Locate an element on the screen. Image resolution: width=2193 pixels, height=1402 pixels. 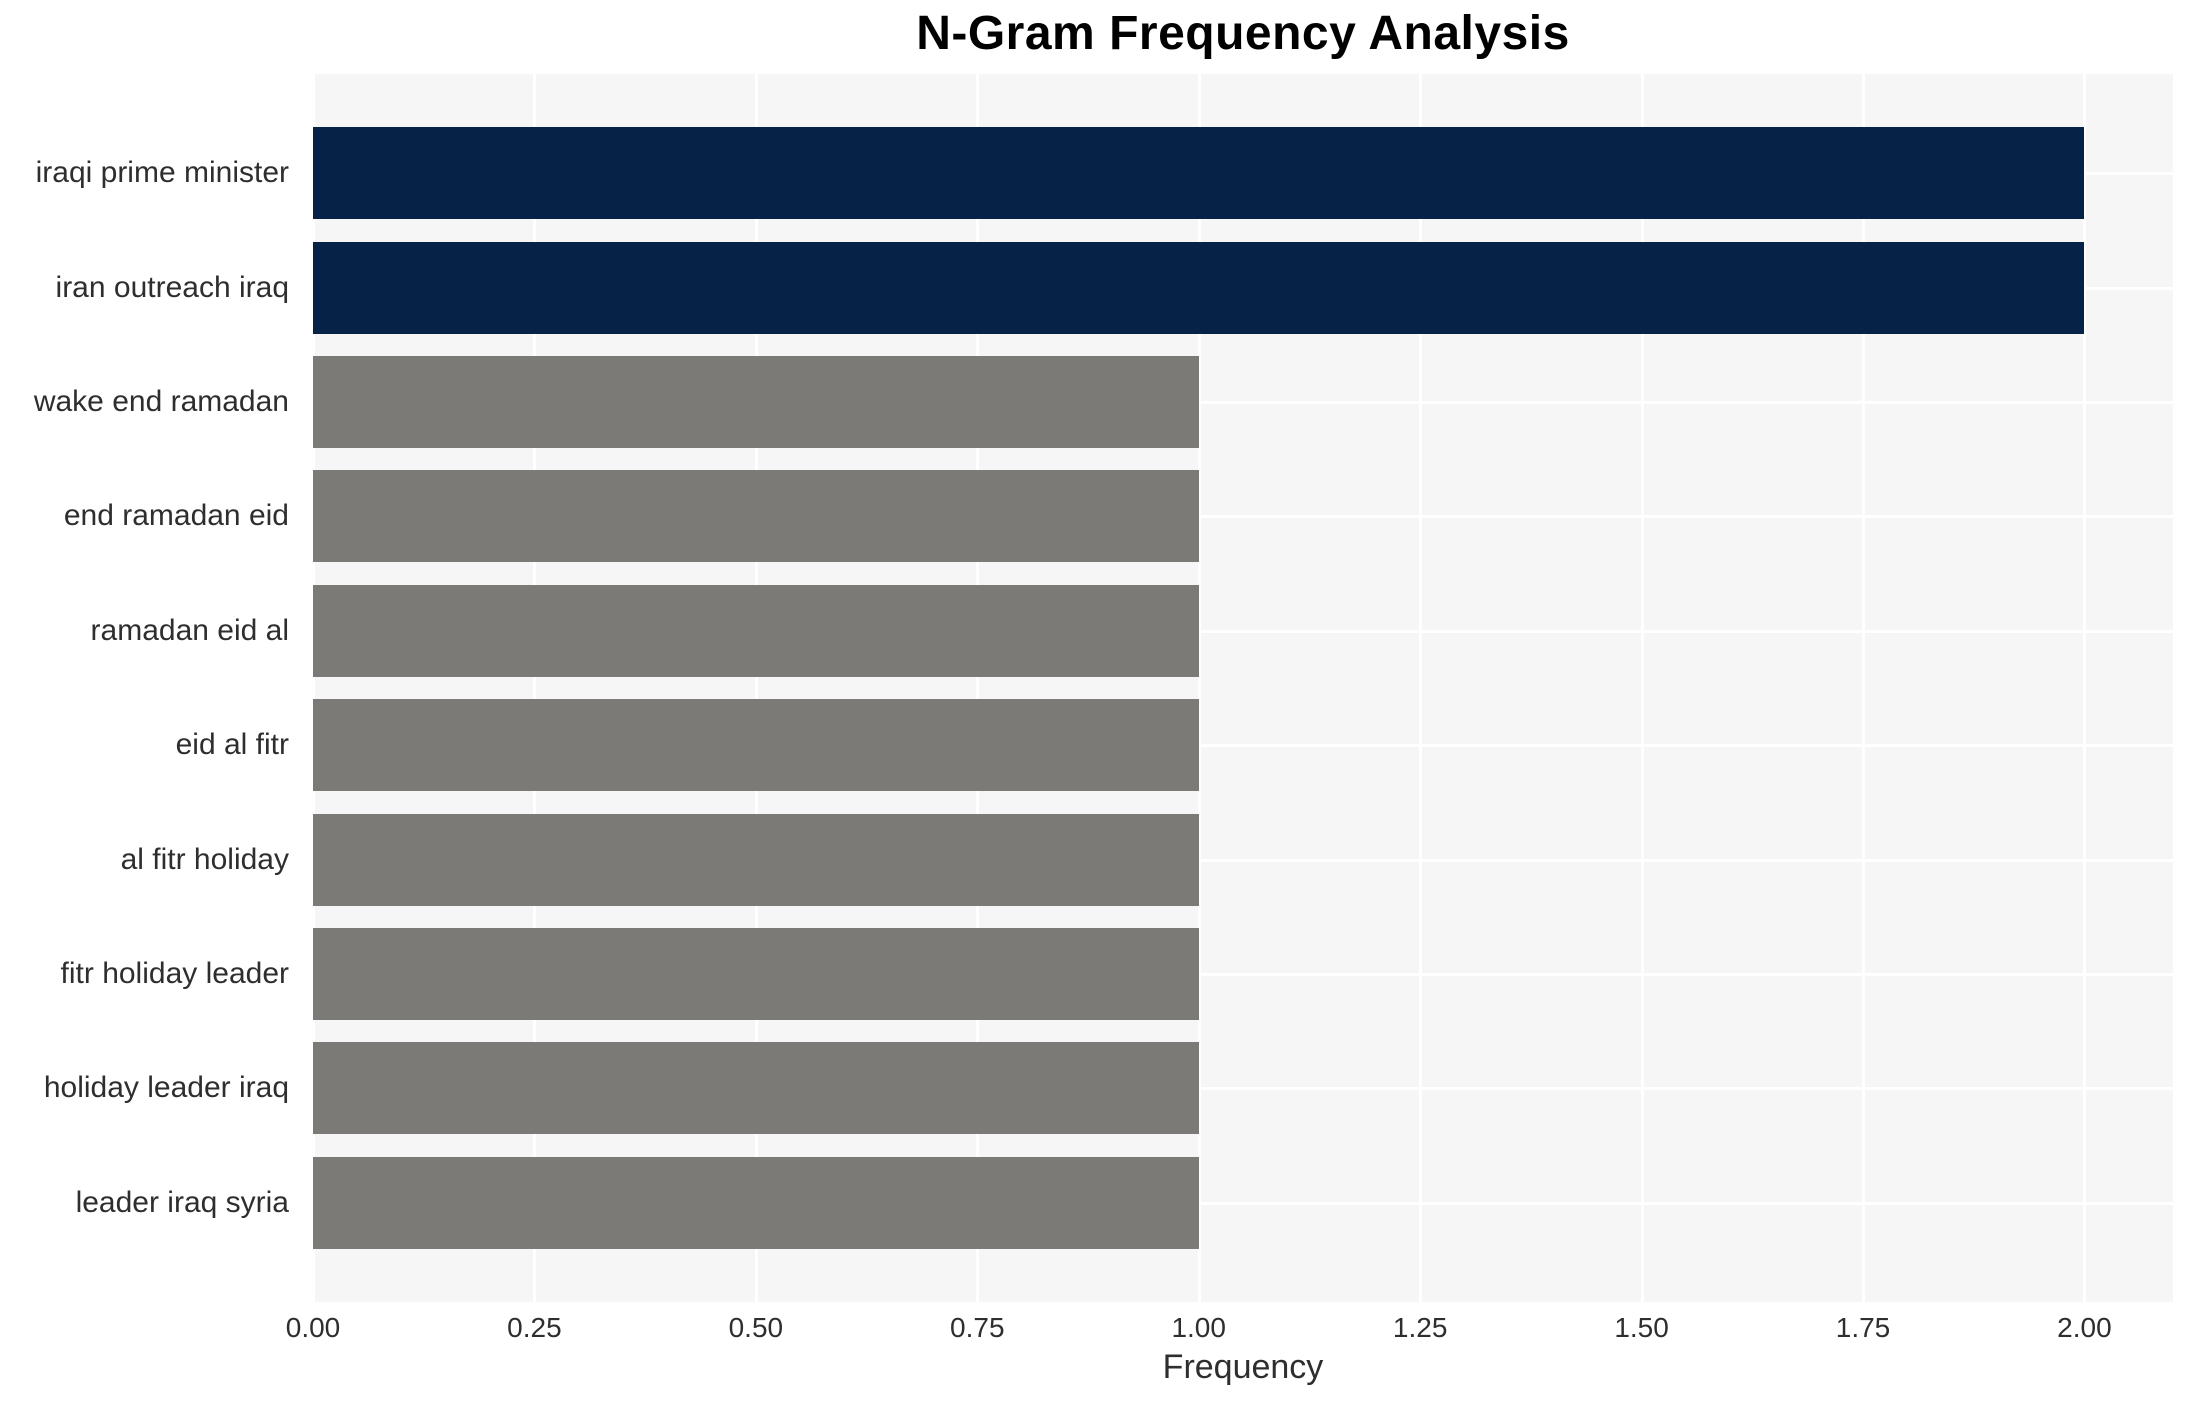
x-axis-tick-label: 1.00 is located at coordinates (1198, 1327).